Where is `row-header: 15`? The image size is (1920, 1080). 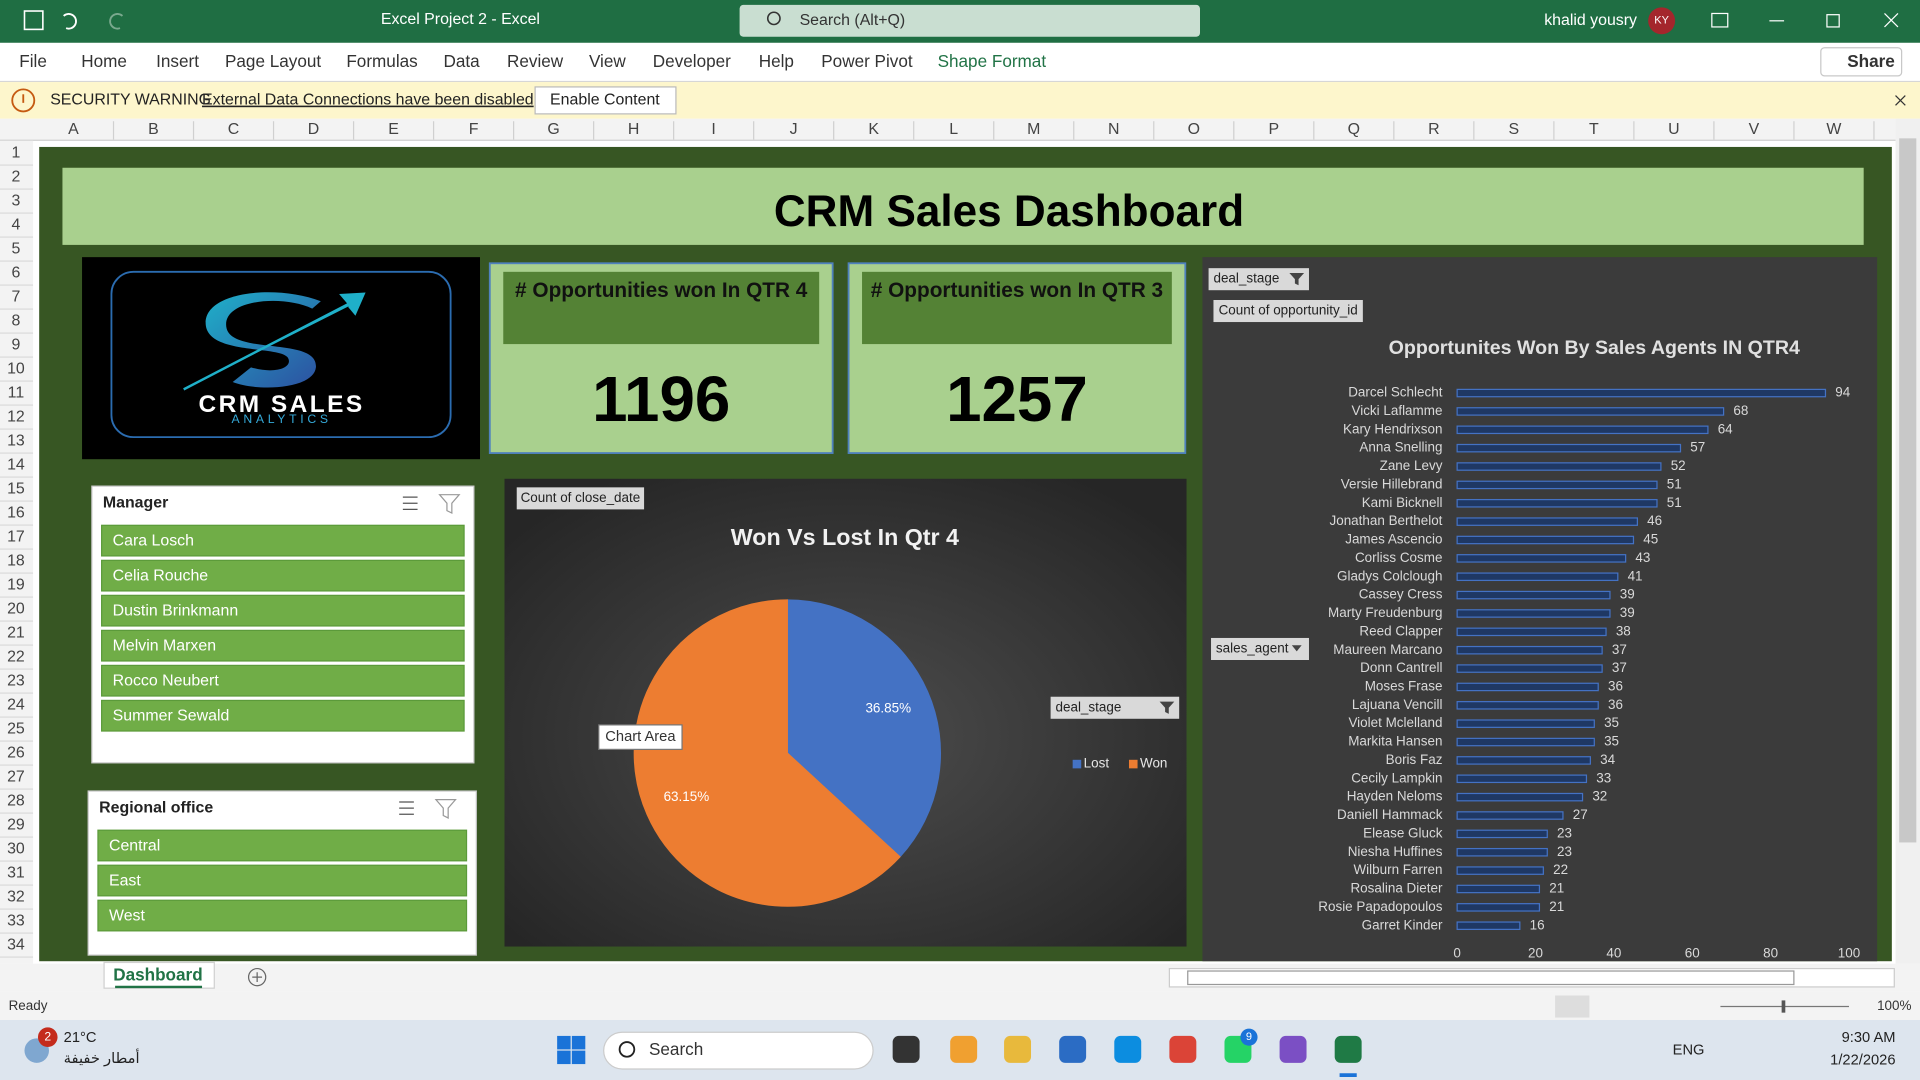 row-header: 15 is located at coordinates (16, 488).